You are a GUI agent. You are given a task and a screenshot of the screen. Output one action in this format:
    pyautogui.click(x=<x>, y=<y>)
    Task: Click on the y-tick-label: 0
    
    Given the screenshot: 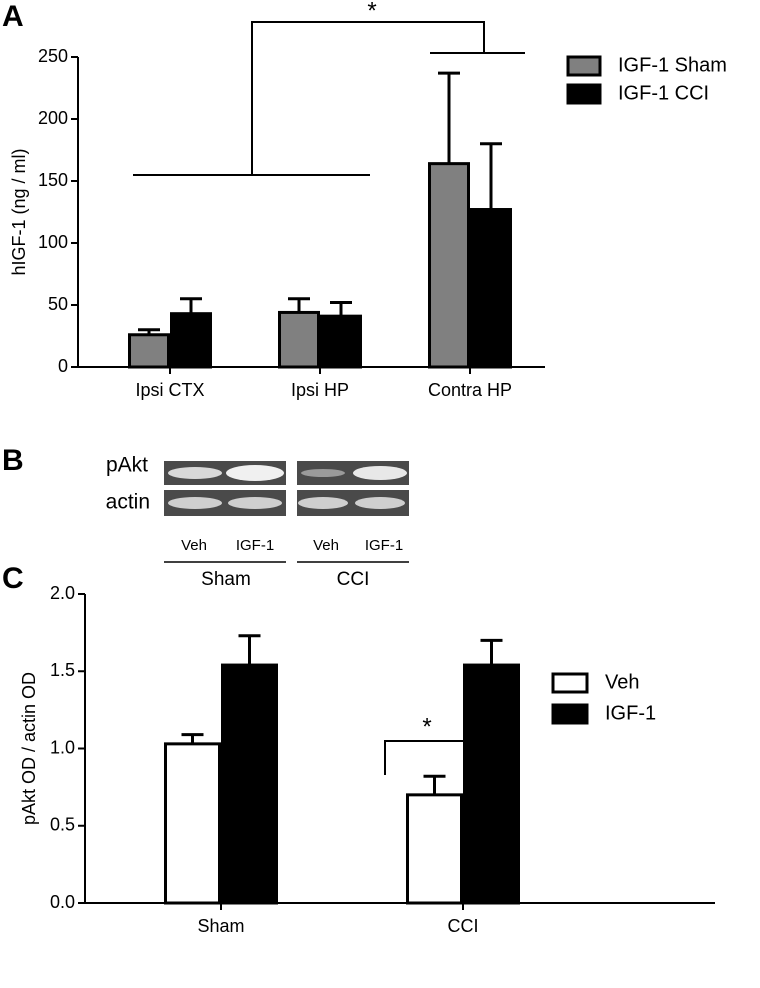 What is the action you would take?
    pyautogui.click(x=63, y=366)
    